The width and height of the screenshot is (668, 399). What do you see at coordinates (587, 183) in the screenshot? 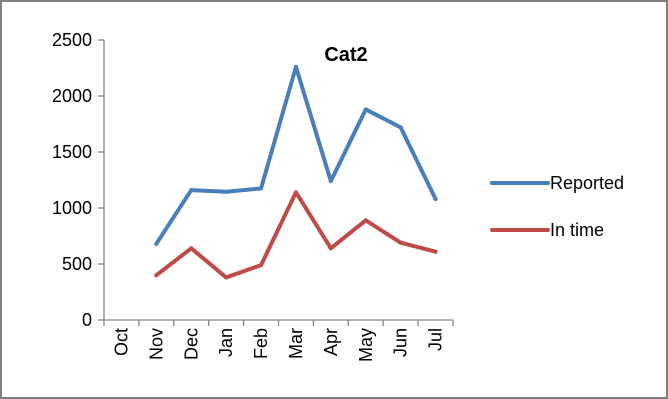
I see `legend-label: Reported` at bounding box center [587, 183].